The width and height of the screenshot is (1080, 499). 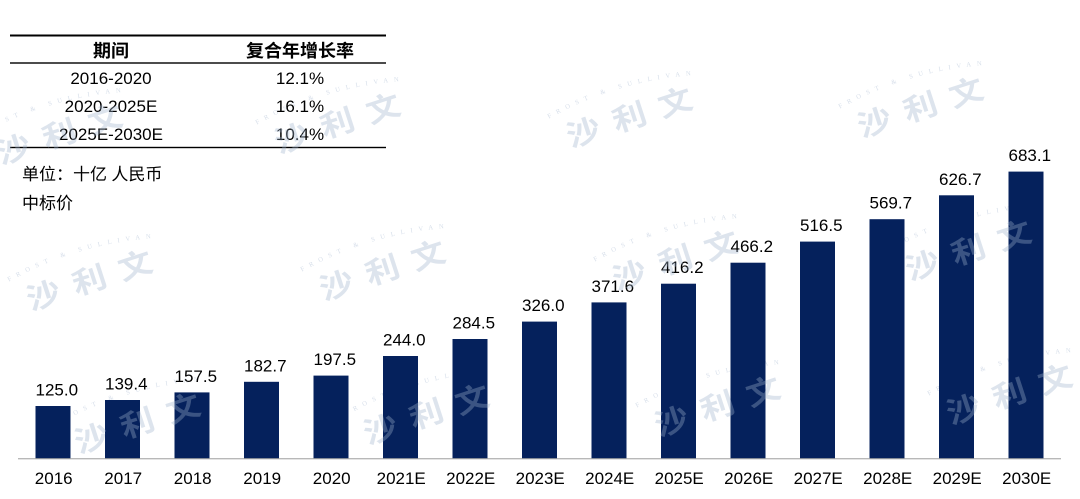 I want to click on svg-text: 683.1, so click(x=1030, y=155).